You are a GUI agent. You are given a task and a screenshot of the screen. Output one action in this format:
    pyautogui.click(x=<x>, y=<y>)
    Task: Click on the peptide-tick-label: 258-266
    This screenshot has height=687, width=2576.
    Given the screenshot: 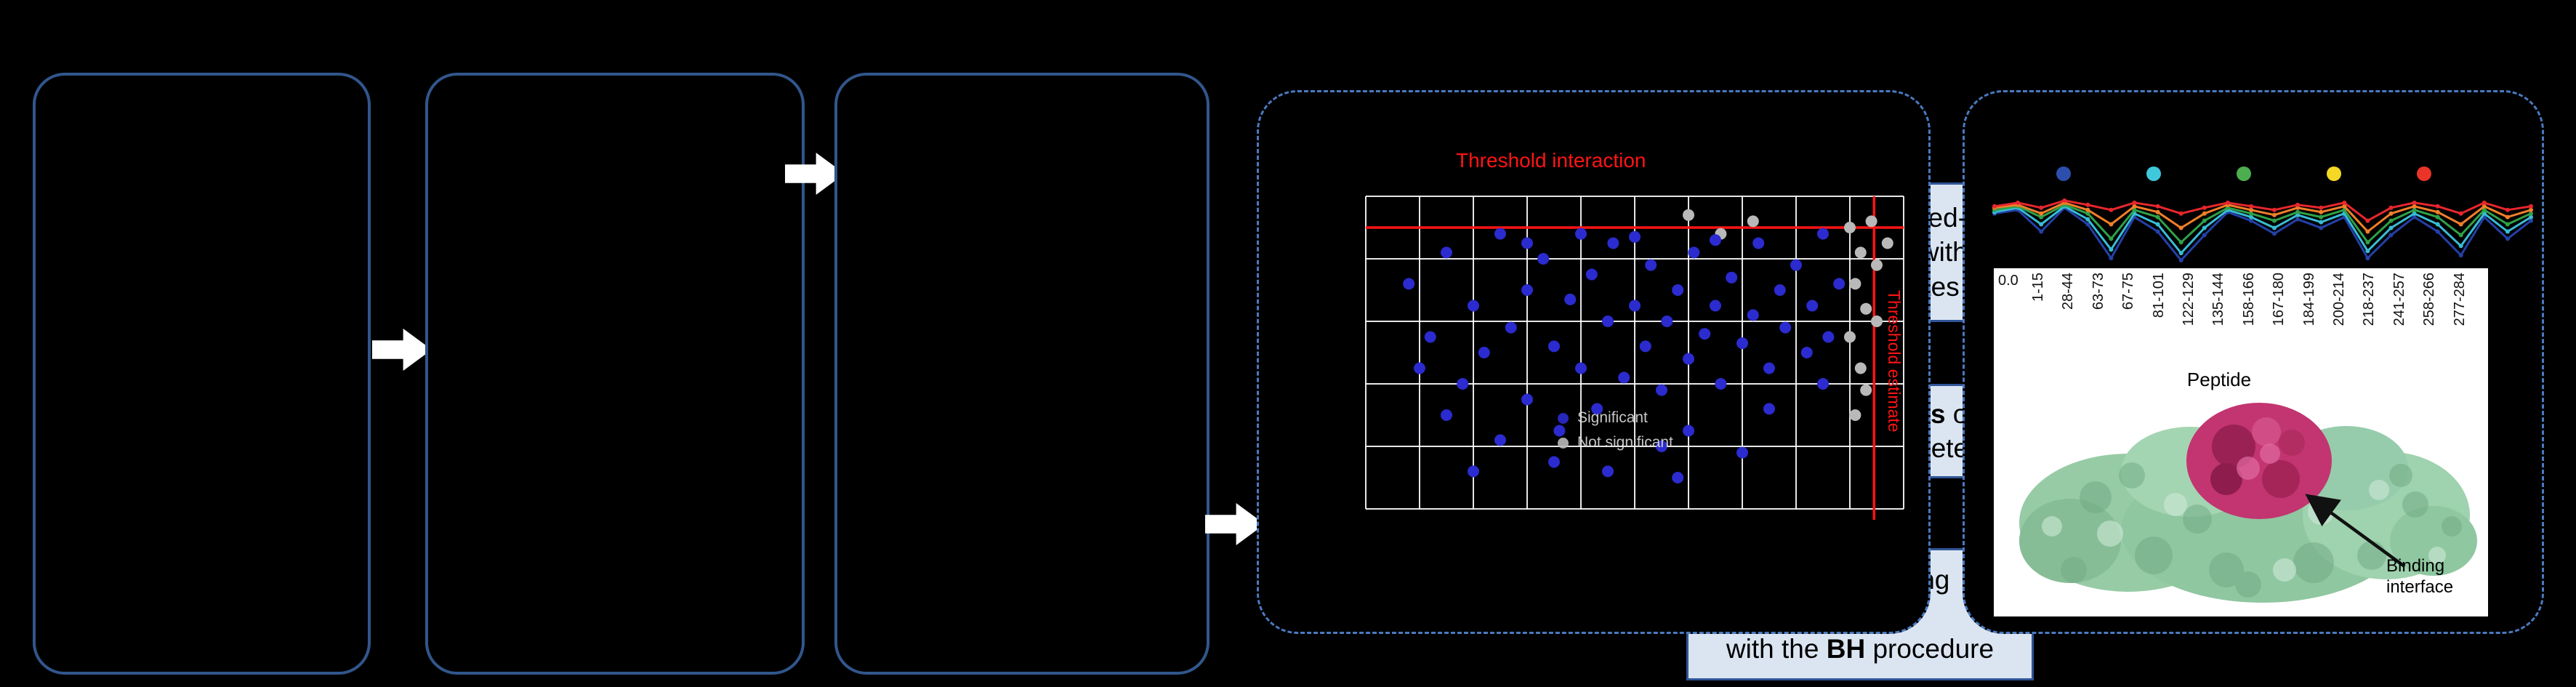 What is the action you would take?
    pyautogui.click(x=2429, y=299)
    